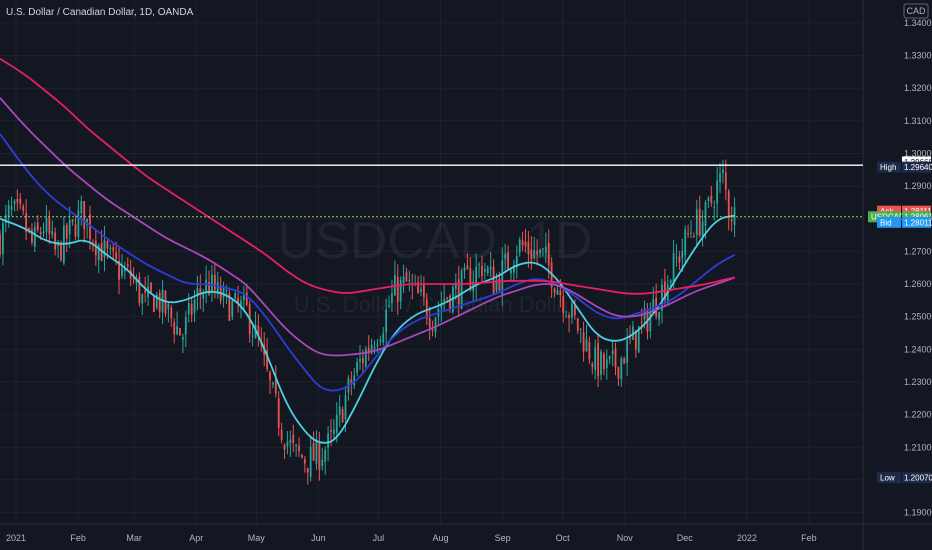 The image size is (932, 550). What do you see at coordinates (100, 12) in the screenshot?
I see `symbol-title: U.S. Dollar / Canadian Dollar, 1D, OANDA` at bounding box center [100, 12].